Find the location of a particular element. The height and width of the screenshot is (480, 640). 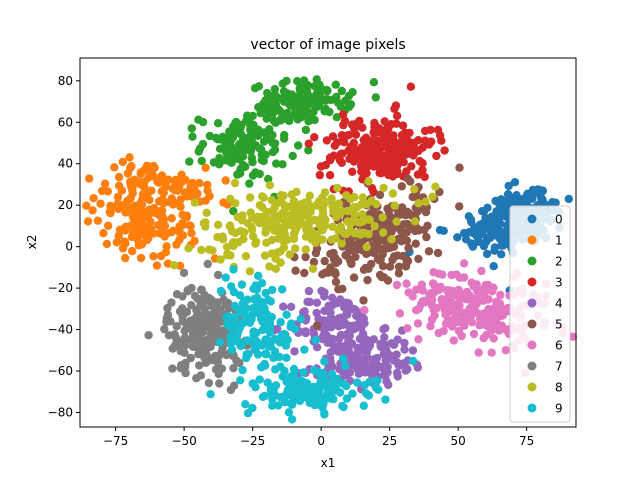

x-tick-label: 75 is located at coordinates (526, 441).